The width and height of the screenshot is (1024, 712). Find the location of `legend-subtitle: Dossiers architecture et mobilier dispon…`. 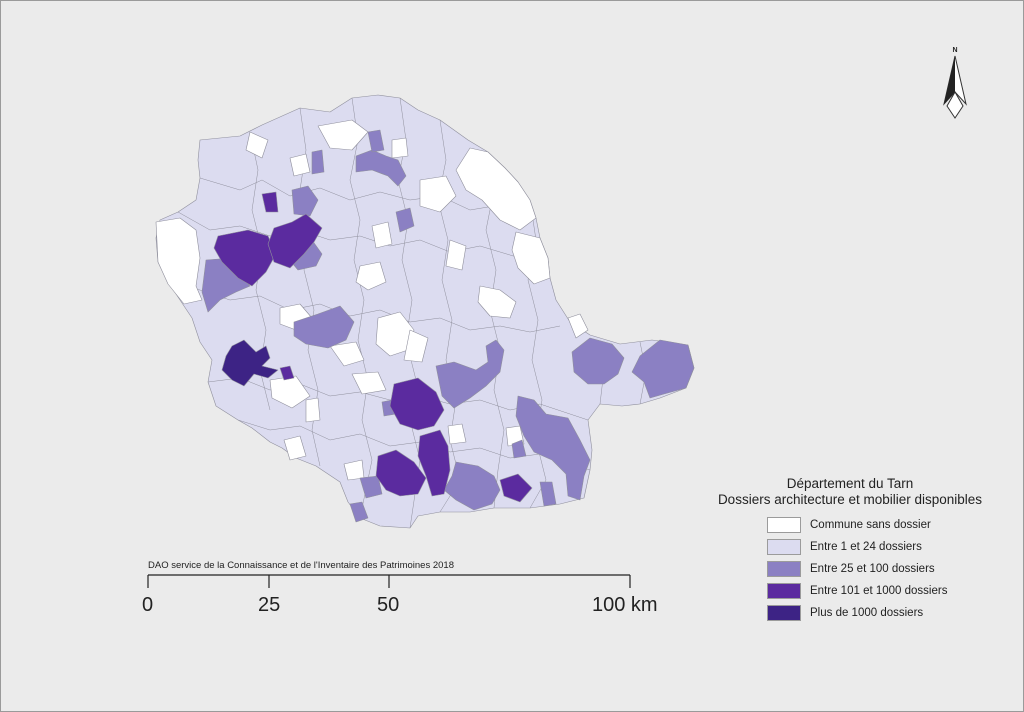

legend-subtitle: Dossiers architecture et mobilier dispon… is located at coordinates (850, 499).